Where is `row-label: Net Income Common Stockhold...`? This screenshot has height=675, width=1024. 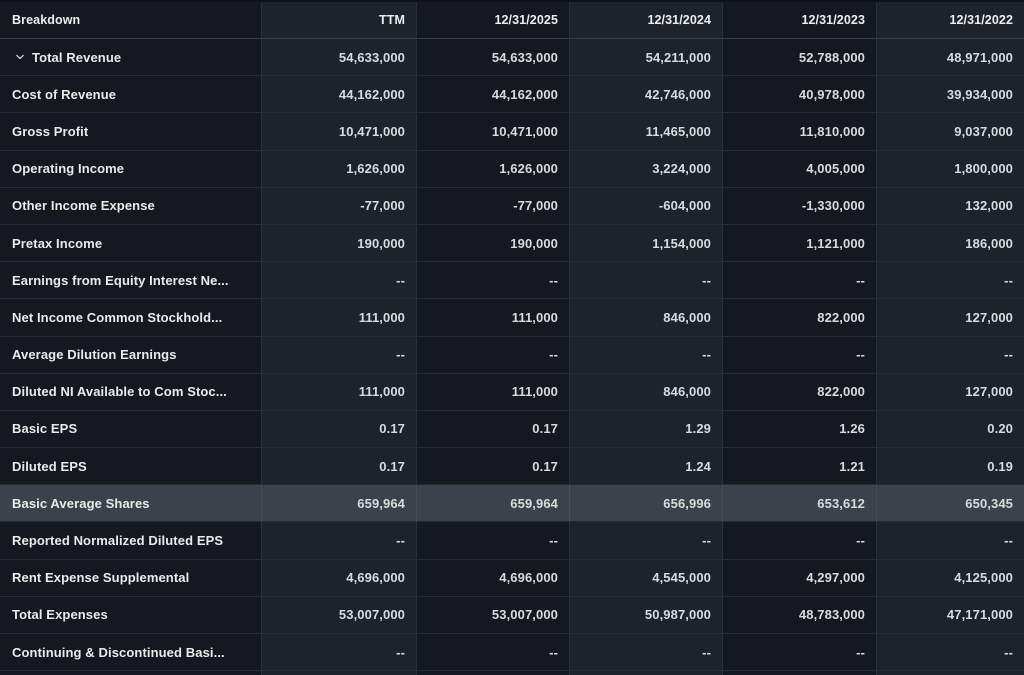
row-label: Net Income Common Stockhold... is located at coordinates (131, 318).